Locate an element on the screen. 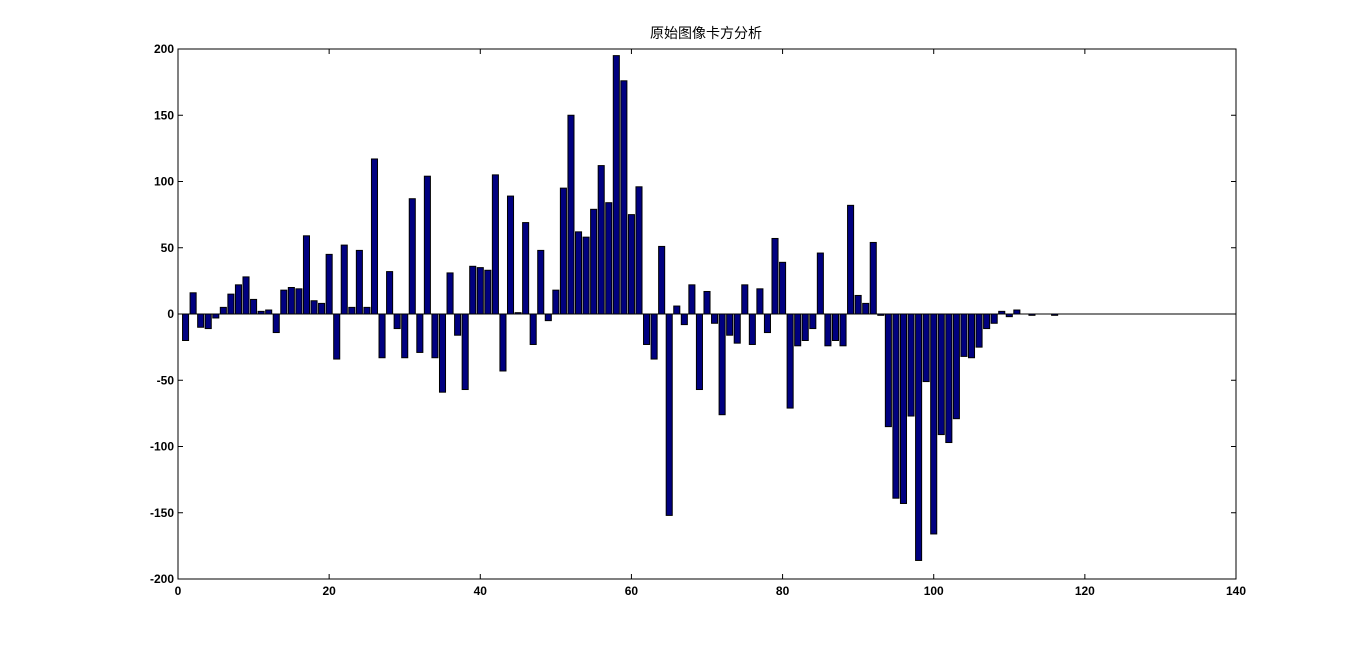 The width and height of the screenshot is (1366, 655). y-tick-label: -200 is located at coordinates (162, 579).